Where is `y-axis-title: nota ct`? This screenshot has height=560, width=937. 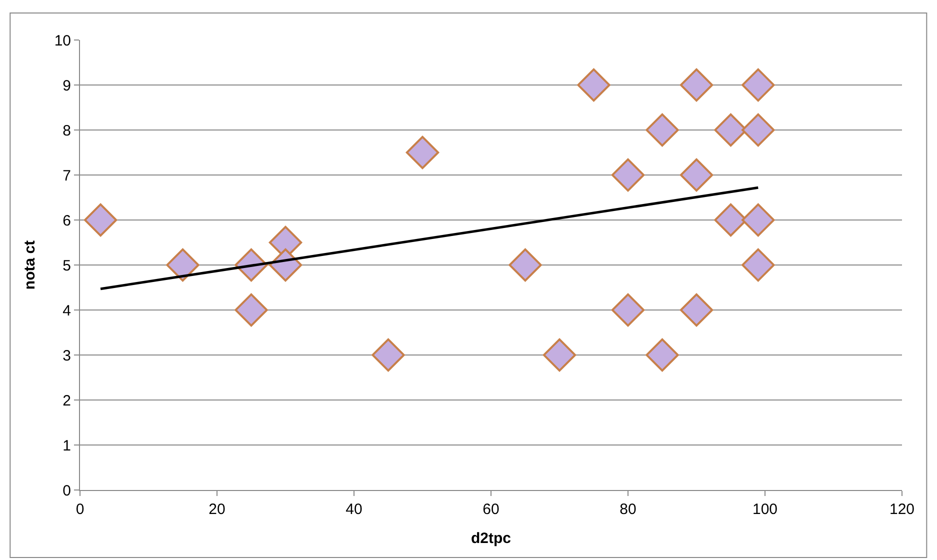
y-axis-title: nota ct is located at coordinates (30, 265).